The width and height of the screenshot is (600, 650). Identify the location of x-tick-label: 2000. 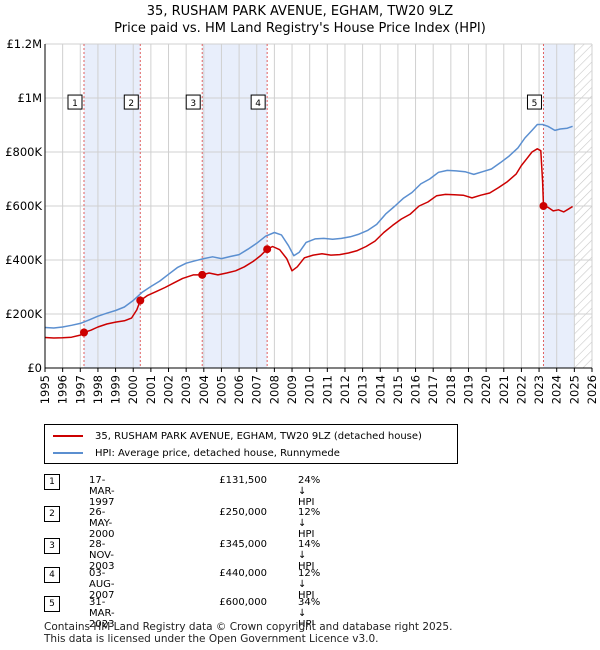
(133, 389).